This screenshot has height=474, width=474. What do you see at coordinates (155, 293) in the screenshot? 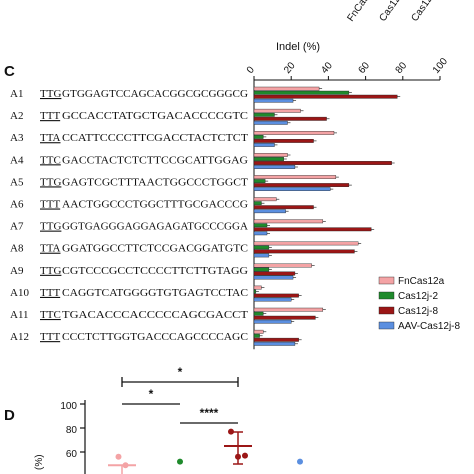
I see `spacer-sequence: CAGGTCATGGGGTGTGAGTCCTAC` at bounding box center [155, 293].